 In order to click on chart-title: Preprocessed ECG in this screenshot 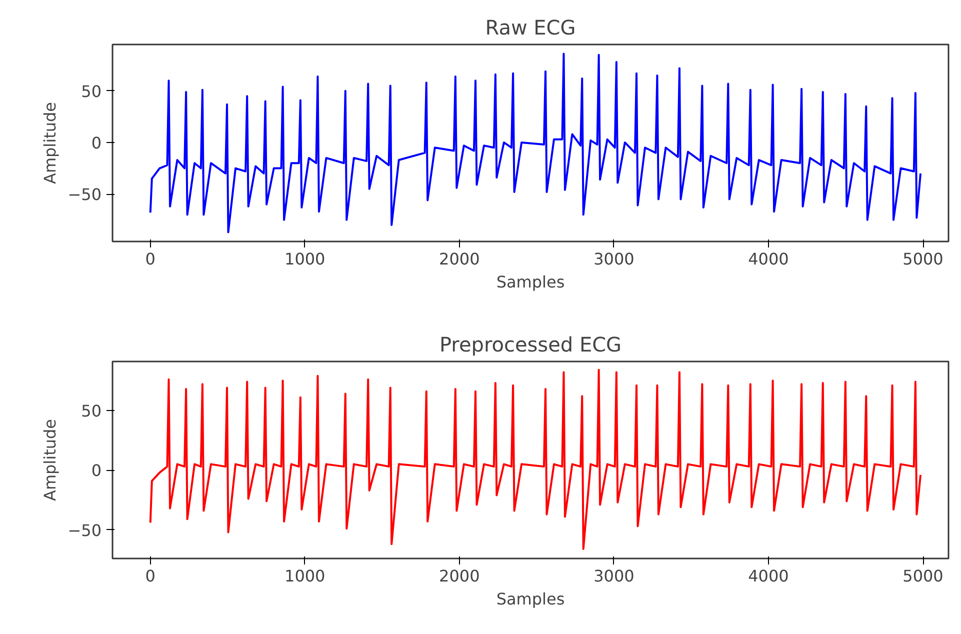, I will do `click(530, 344)`.